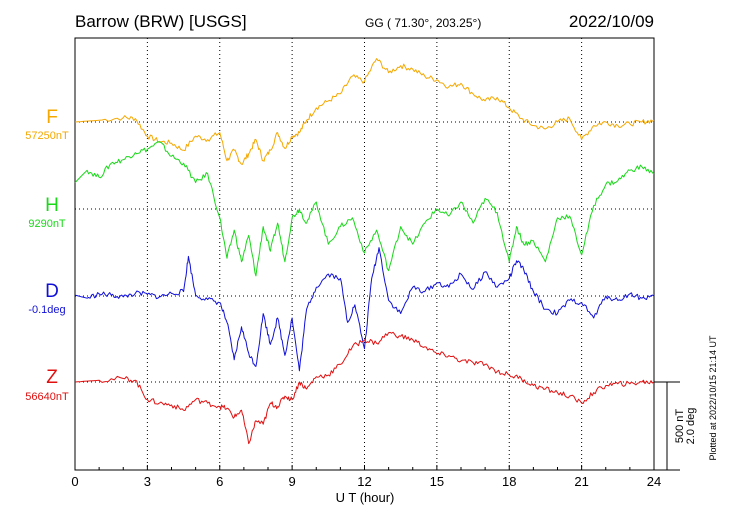  What do you see at coordinates (147, 481) in the screenshot?
I see `x-tick-label: 3` at bounding box center [147, 481].